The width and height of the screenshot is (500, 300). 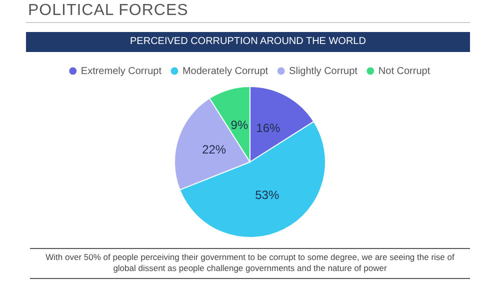 I want to click on legend-label: Not Corrupt, so click(x=404, y=71).